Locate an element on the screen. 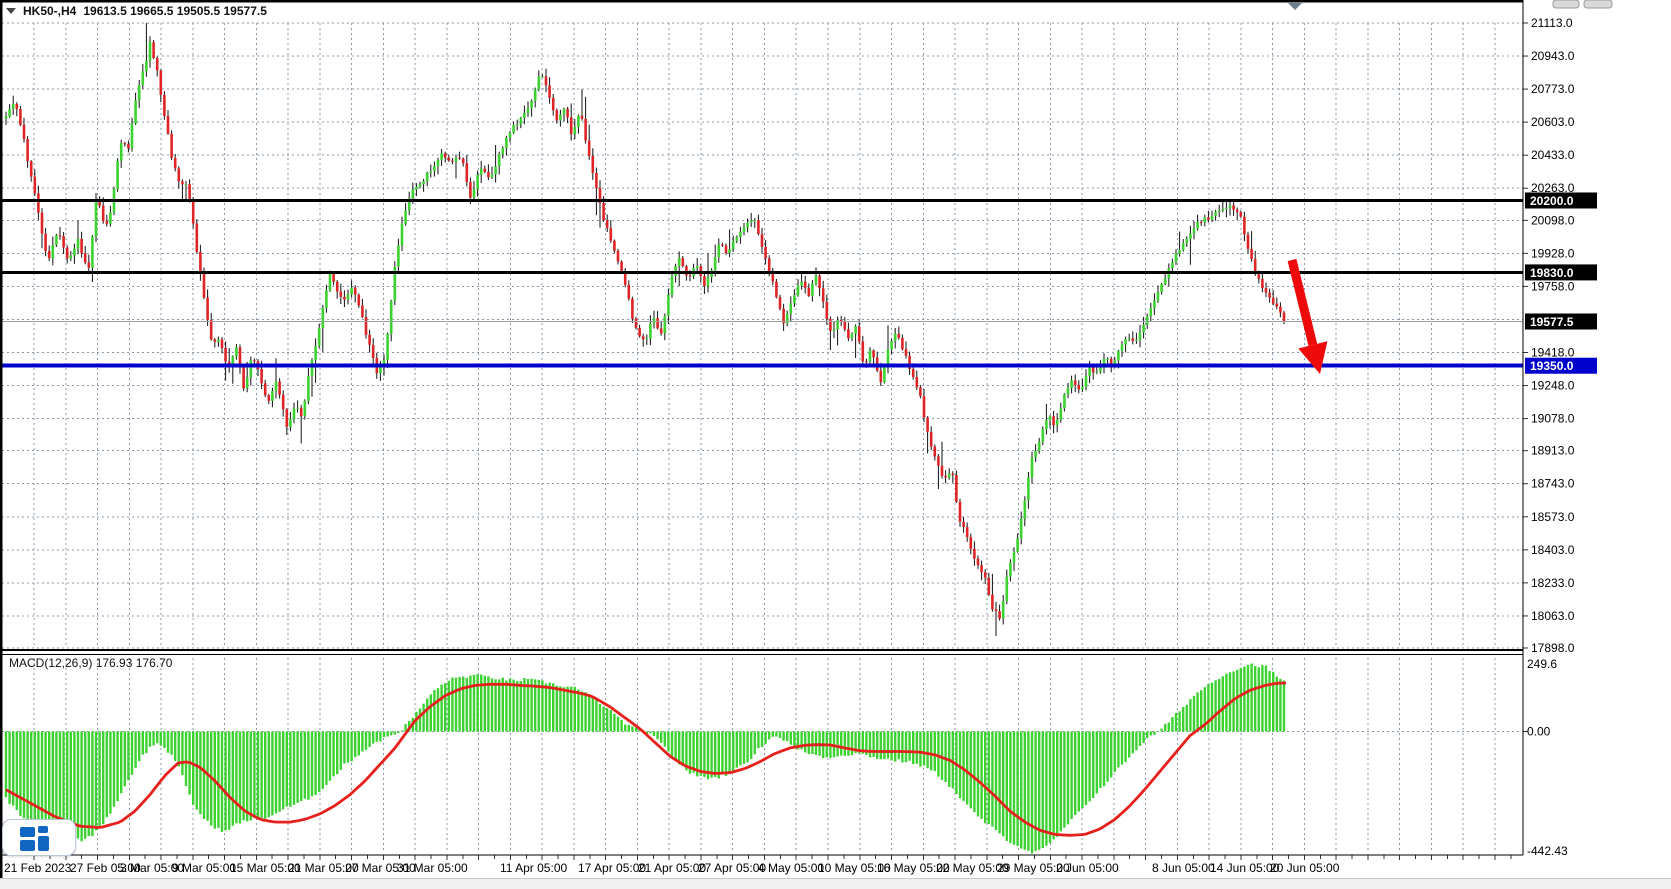  trend-arrow-head is located at coordinates (1313, 357).